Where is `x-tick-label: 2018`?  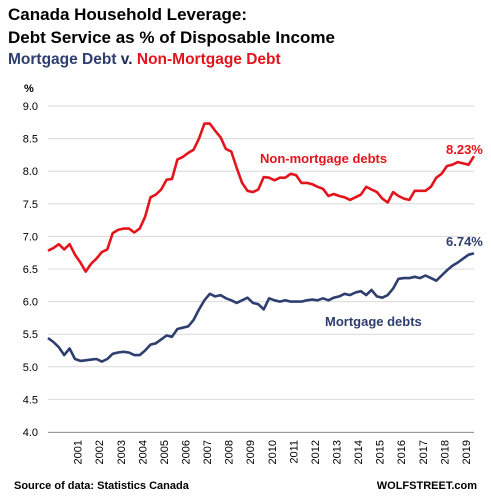
x-tick-label: 2018 is located at coordinates (445, 452).